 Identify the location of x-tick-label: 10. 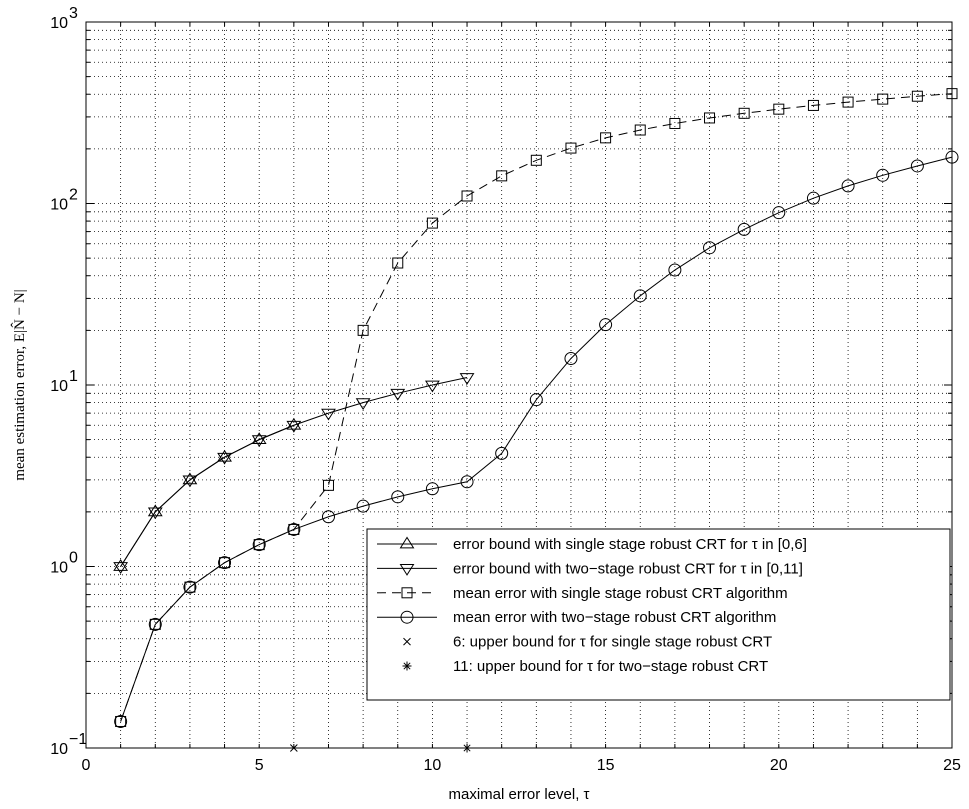
(433, 765).